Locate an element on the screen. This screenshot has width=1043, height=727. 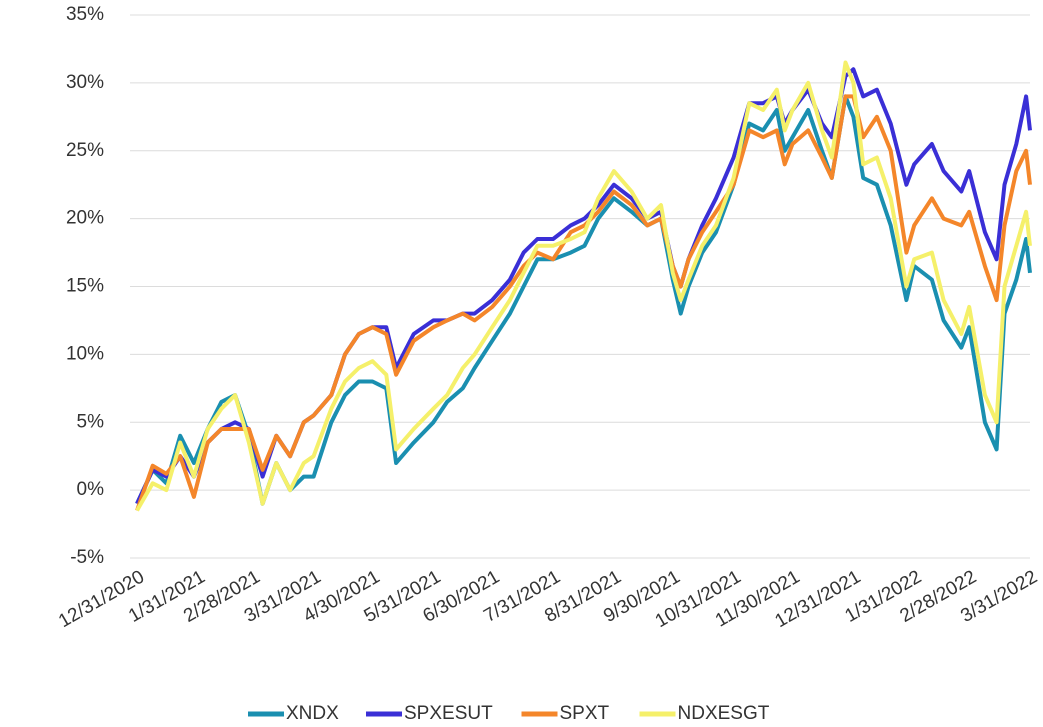
legend-item: NDXESGT is located at coordinates (704, 713).